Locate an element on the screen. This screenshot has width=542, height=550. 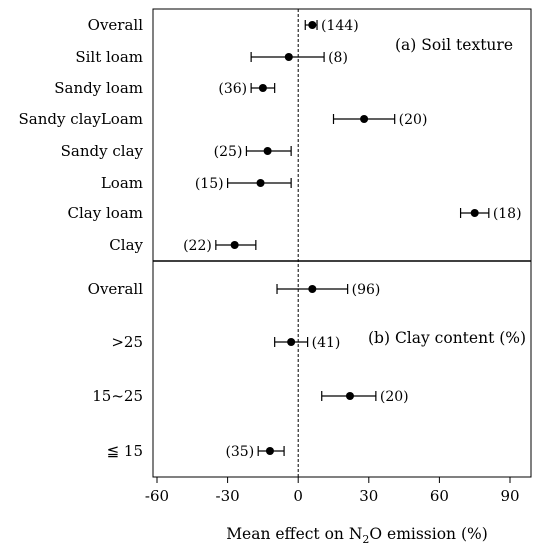
category-label: Loam is located at coordinates (122, 183).